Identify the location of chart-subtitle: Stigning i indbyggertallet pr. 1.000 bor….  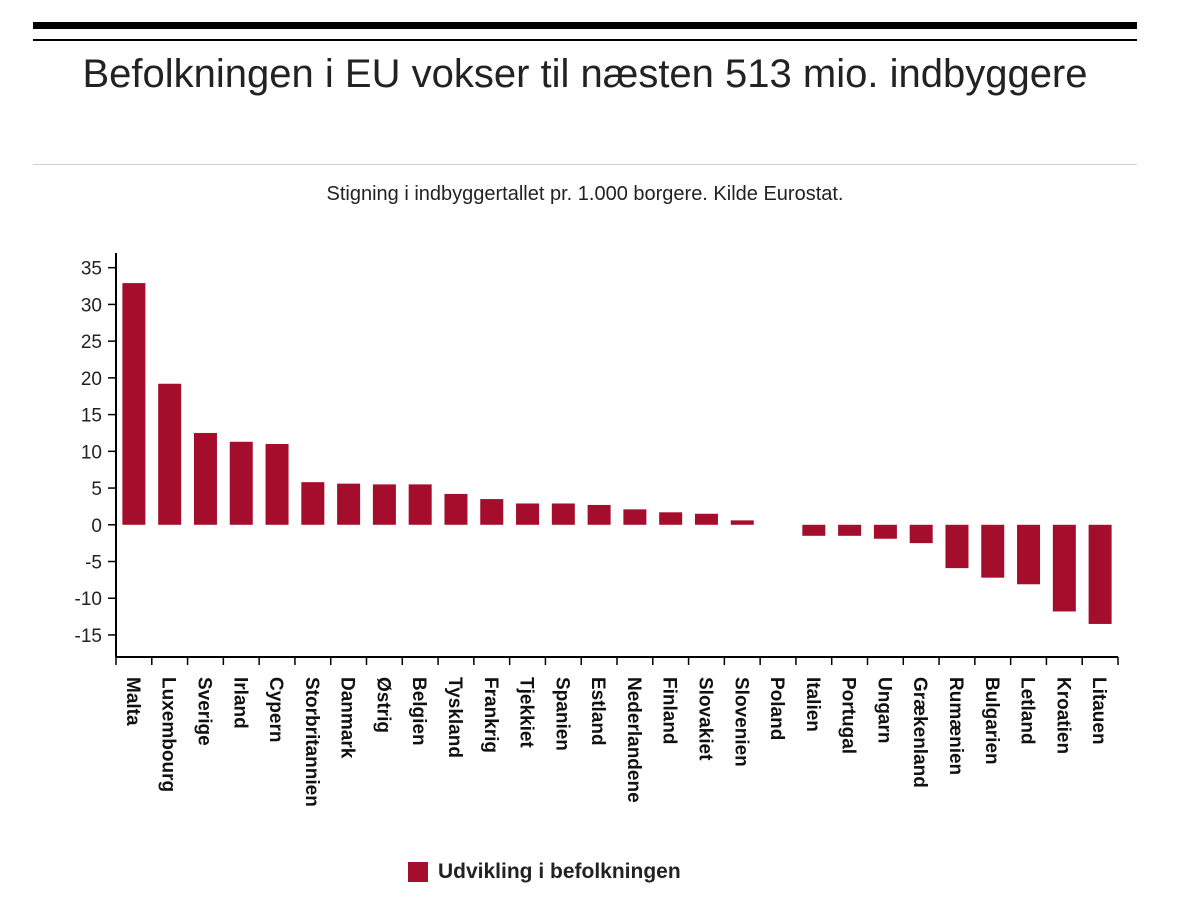
(585, 194).